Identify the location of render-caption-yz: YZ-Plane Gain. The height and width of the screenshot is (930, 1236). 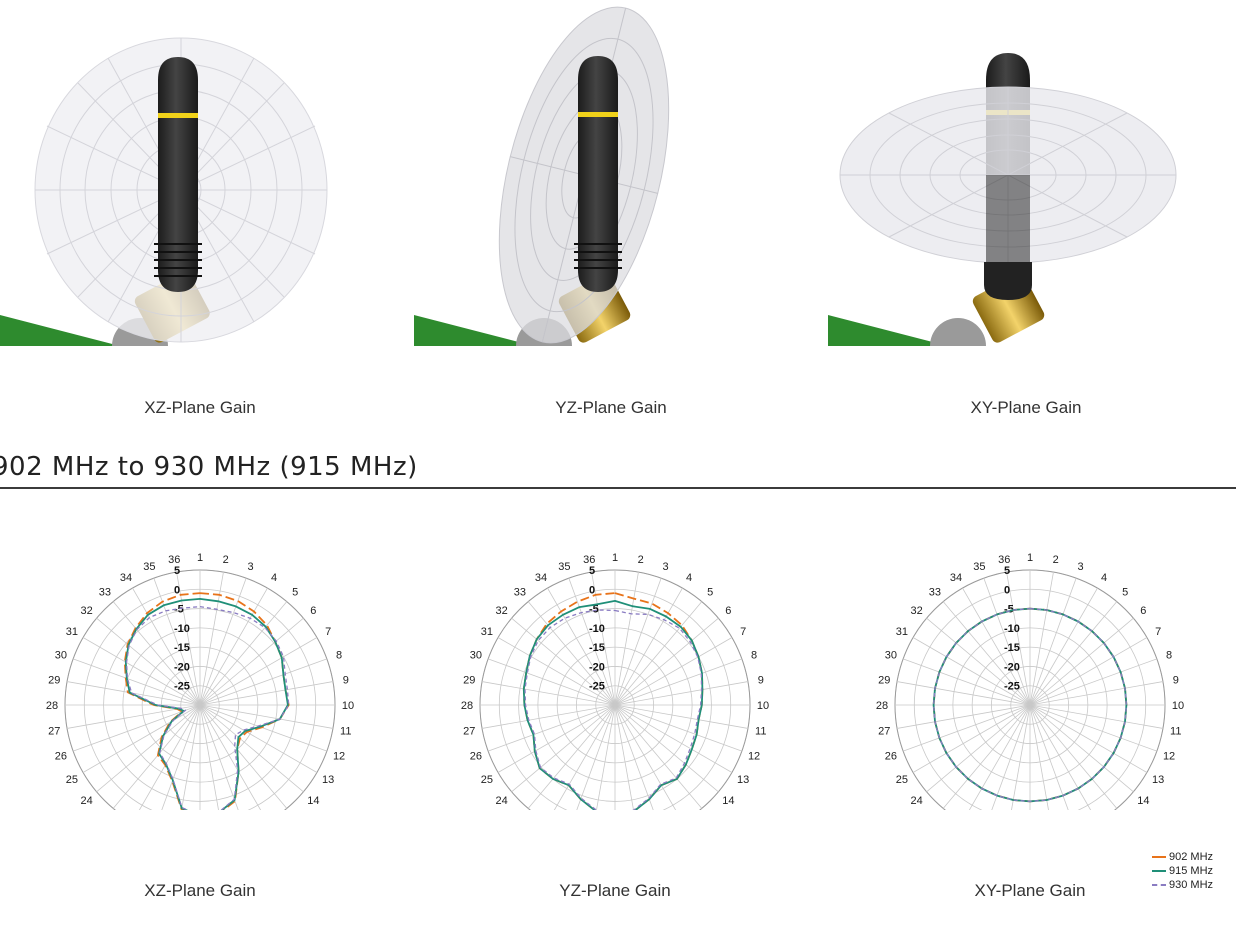
(611, 407).